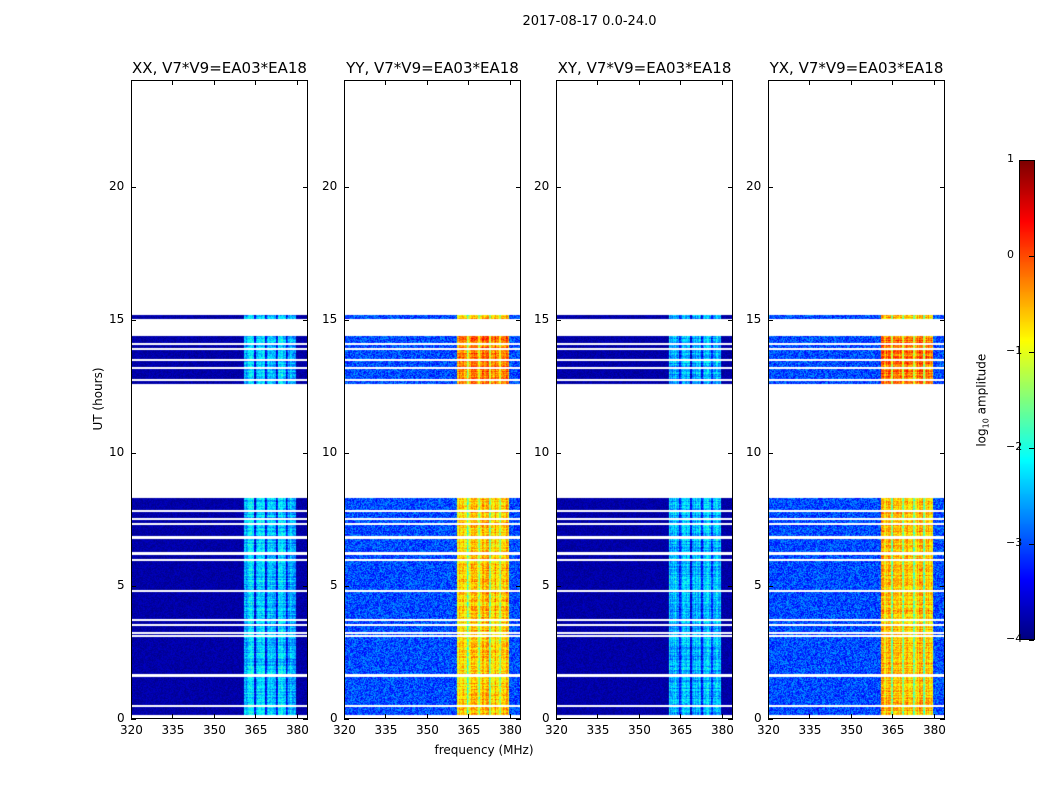  I want to click on panel-title-yy: YY, V7*V9=EA03*EA18, so click(432, 68).